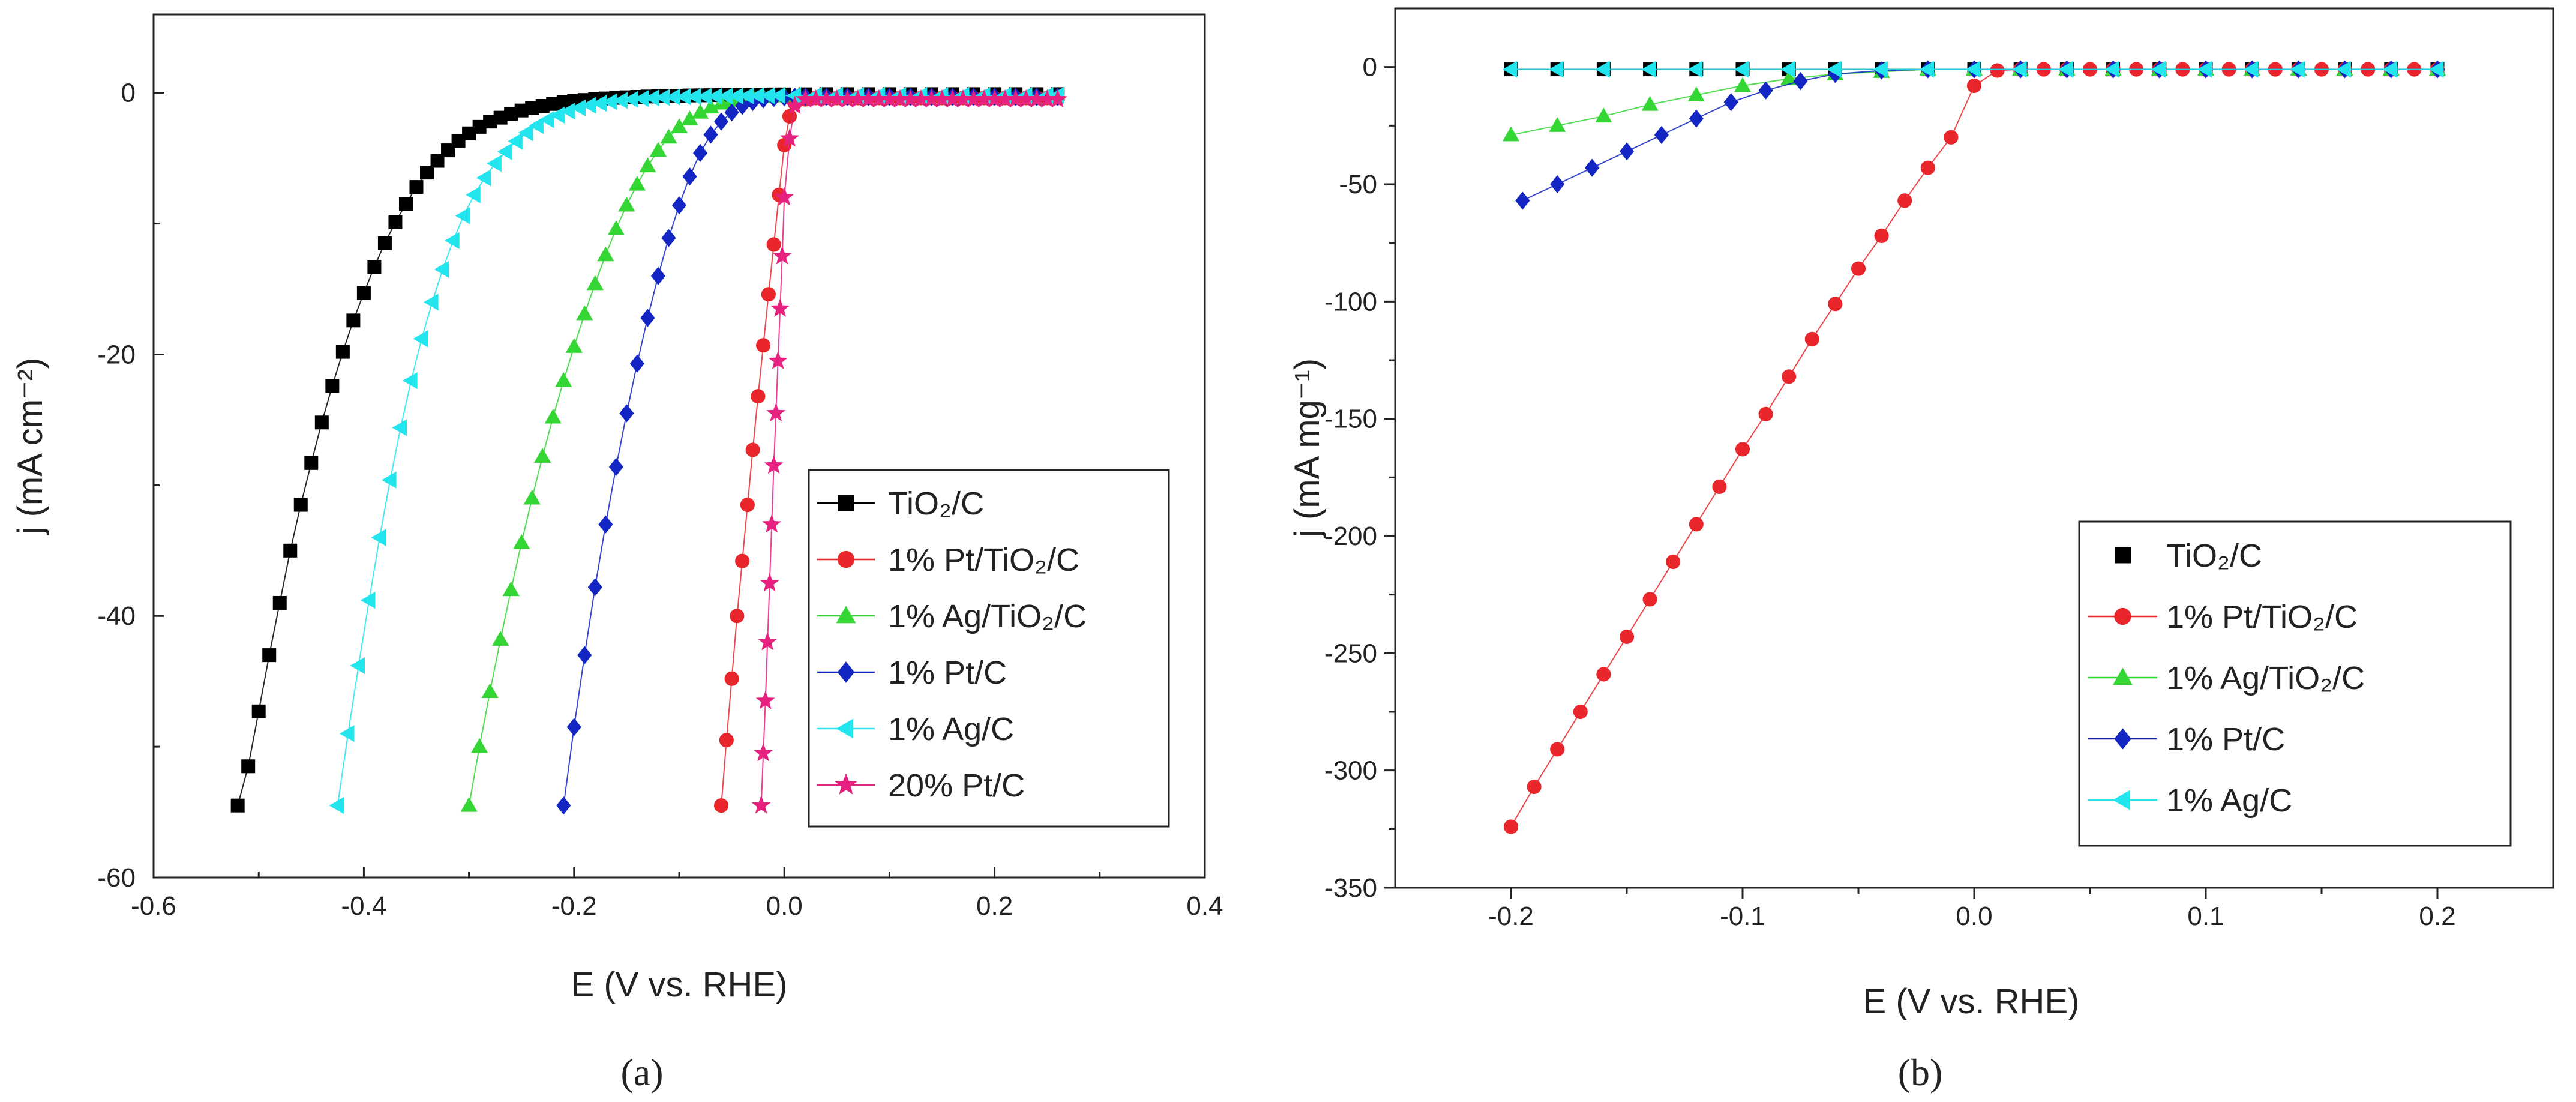  I want to click on caption-b: (b), so click(1920, 1072).